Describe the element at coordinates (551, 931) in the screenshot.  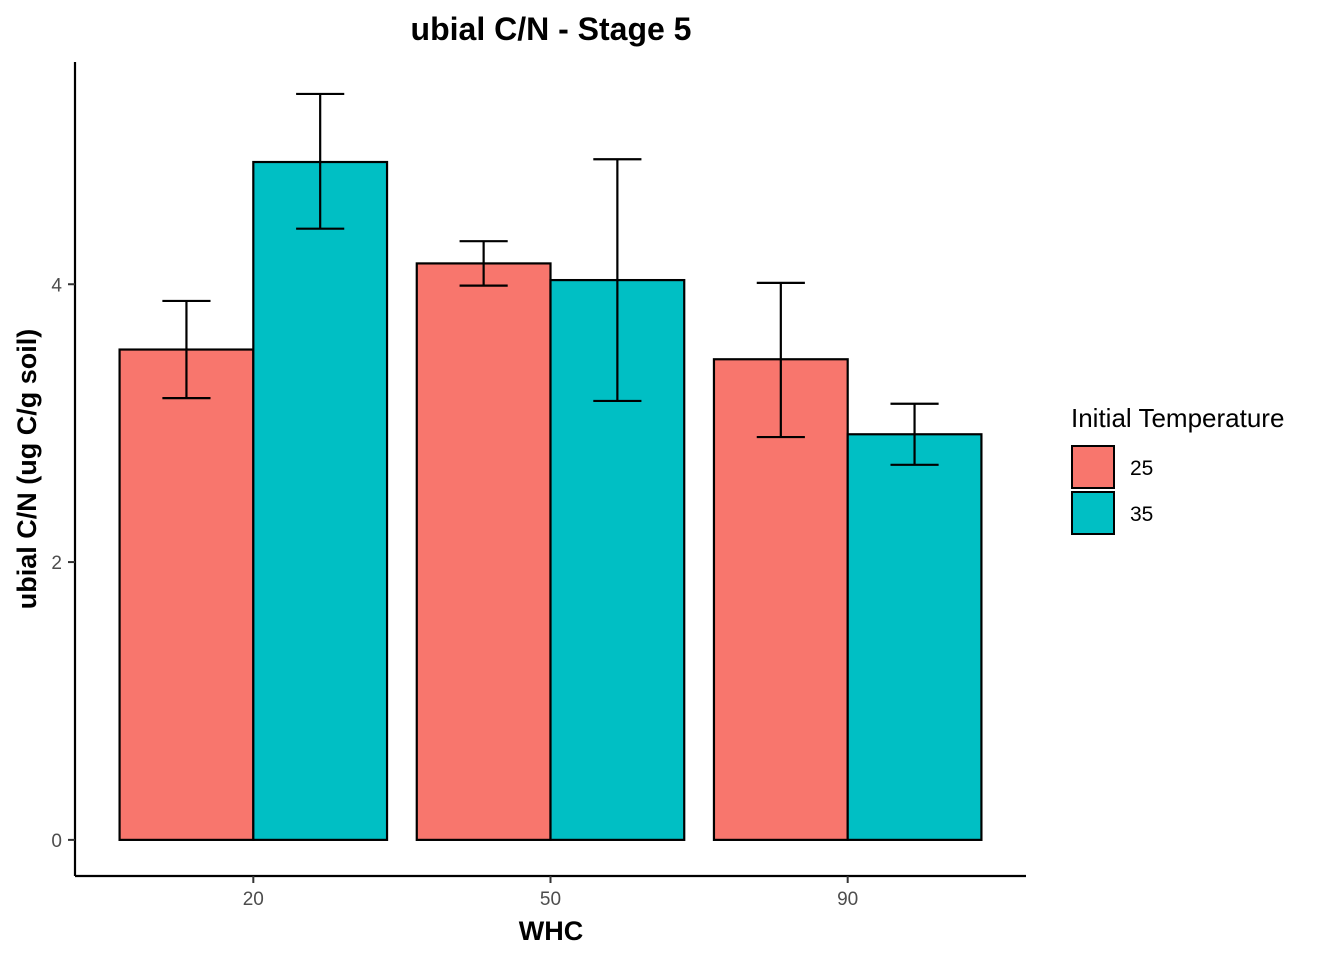
I see `x-axis-title: WHC` at that location.